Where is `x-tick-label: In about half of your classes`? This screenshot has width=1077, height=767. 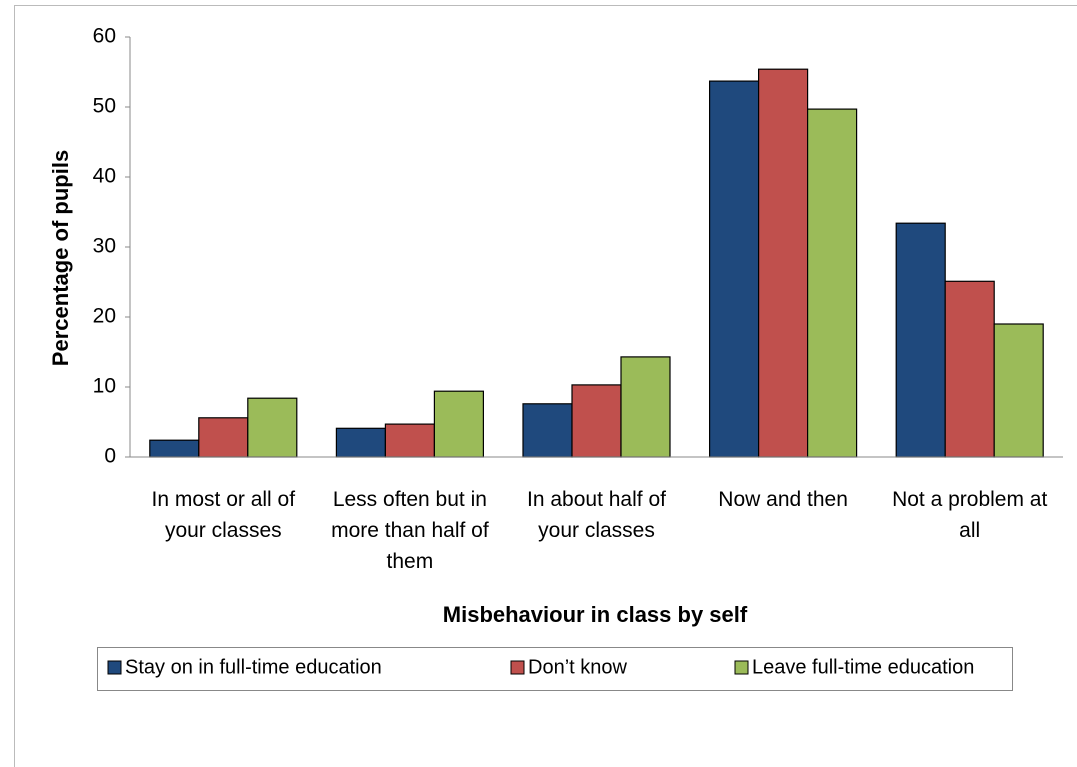
x-tick-label: In about half of your classes is located at coordinates (596, 515).